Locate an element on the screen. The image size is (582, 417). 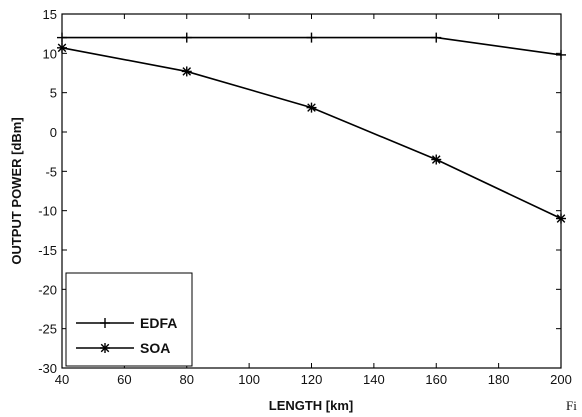
y-tick-label: -20 is located at coordinates (47, 289).